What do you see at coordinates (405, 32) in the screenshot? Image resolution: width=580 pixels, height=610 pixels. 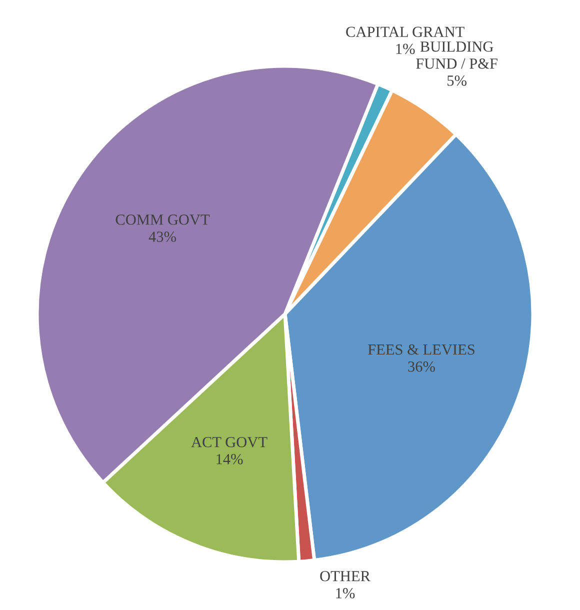 I see `slice-label: CAPITAL GRANT` at bounding box center [405, 32].